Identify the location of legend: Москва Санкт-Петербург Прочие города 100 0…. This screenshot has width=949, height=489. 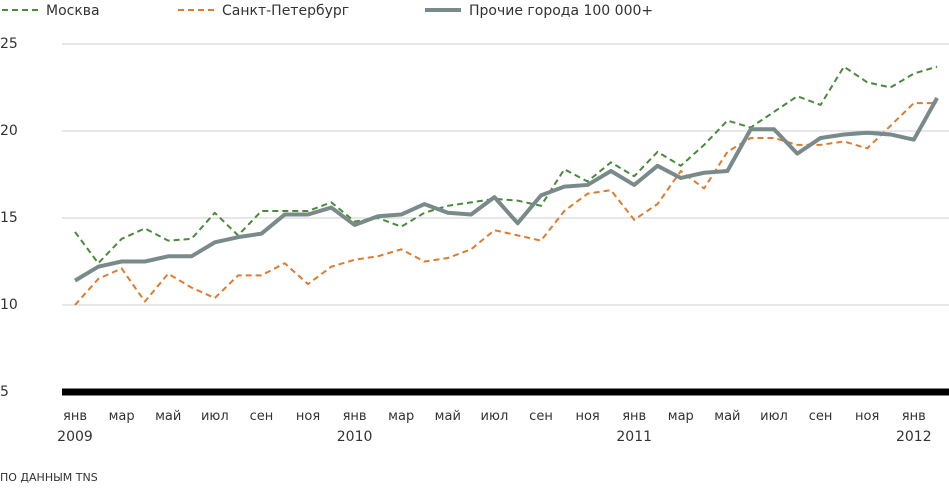
(327, 11).